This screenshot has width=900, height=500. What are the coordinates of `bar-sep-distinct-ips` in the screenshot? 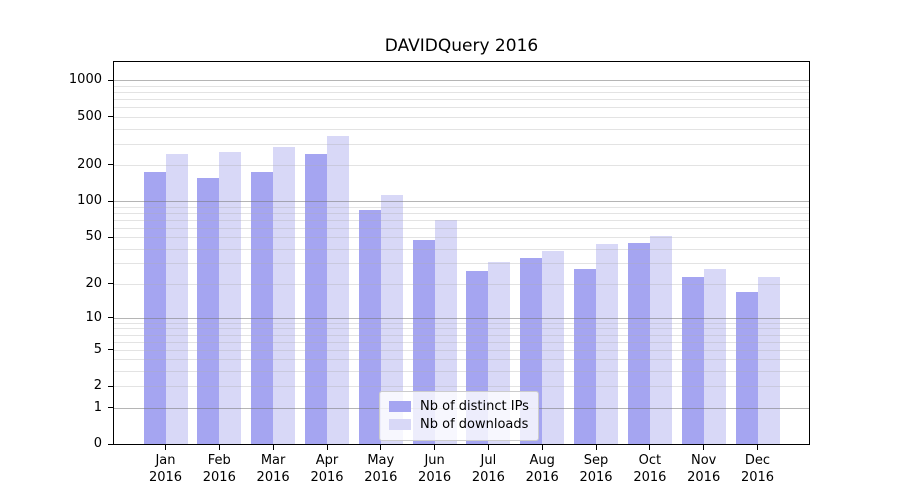 It's located at (585, 356).